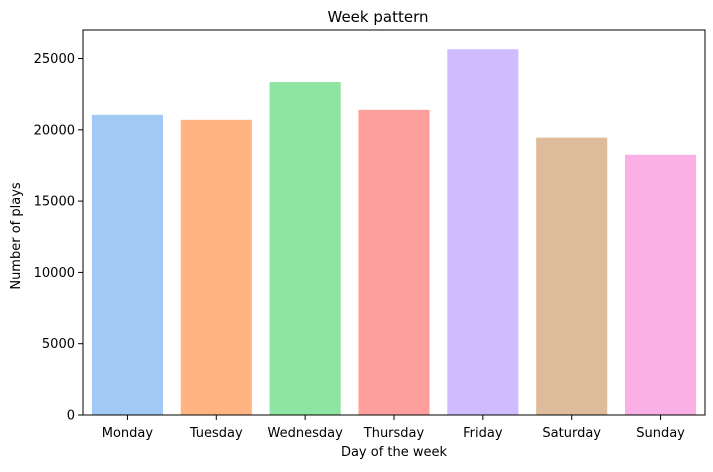 The width and height of the screenshot is (713, 472). I want to click on bar-saturday, so click(572, 276).